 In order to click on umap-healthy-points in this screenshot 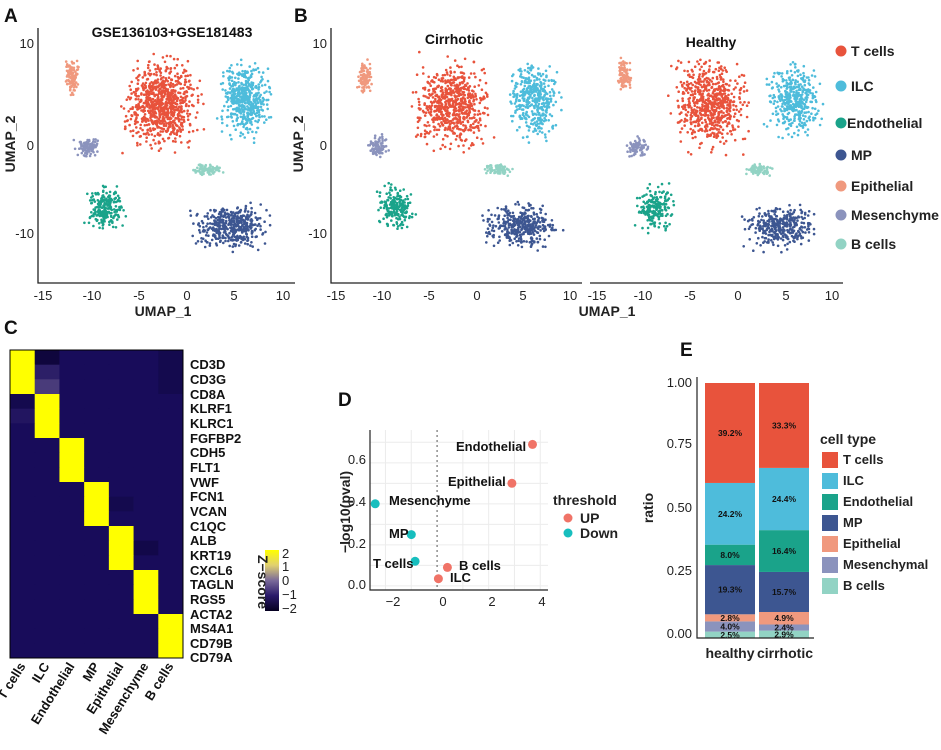, I will do `click(720, 155)`.